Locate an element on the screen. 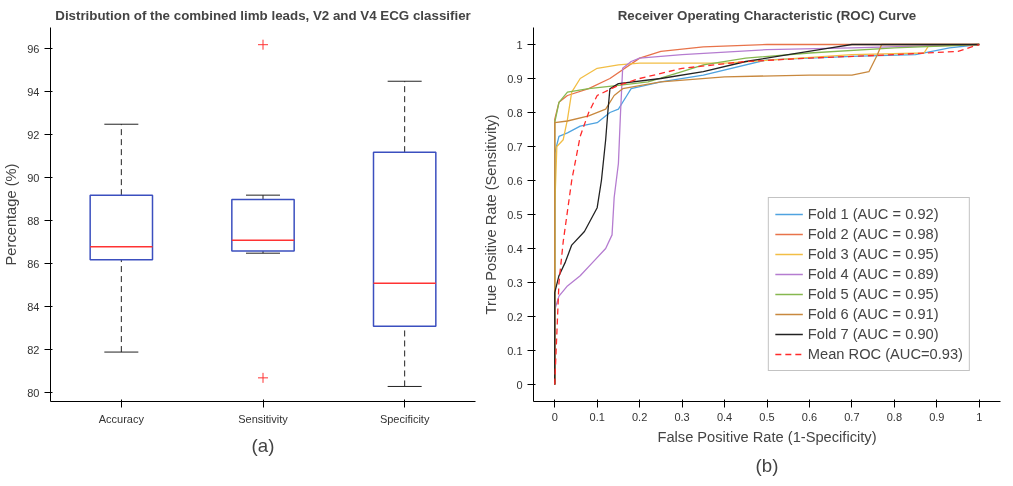 Image resolution: width=1013 pixels, height=486 pixels. y-tick-label: 0 is located at coordinates (519, 384).